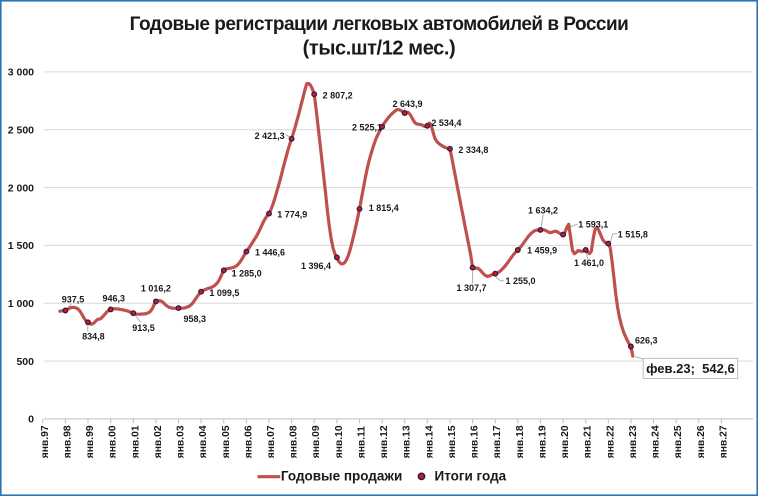 The width and height of the screenshot is (758, 501). I want to click on svg-text: янв.98, so click(67, 441).